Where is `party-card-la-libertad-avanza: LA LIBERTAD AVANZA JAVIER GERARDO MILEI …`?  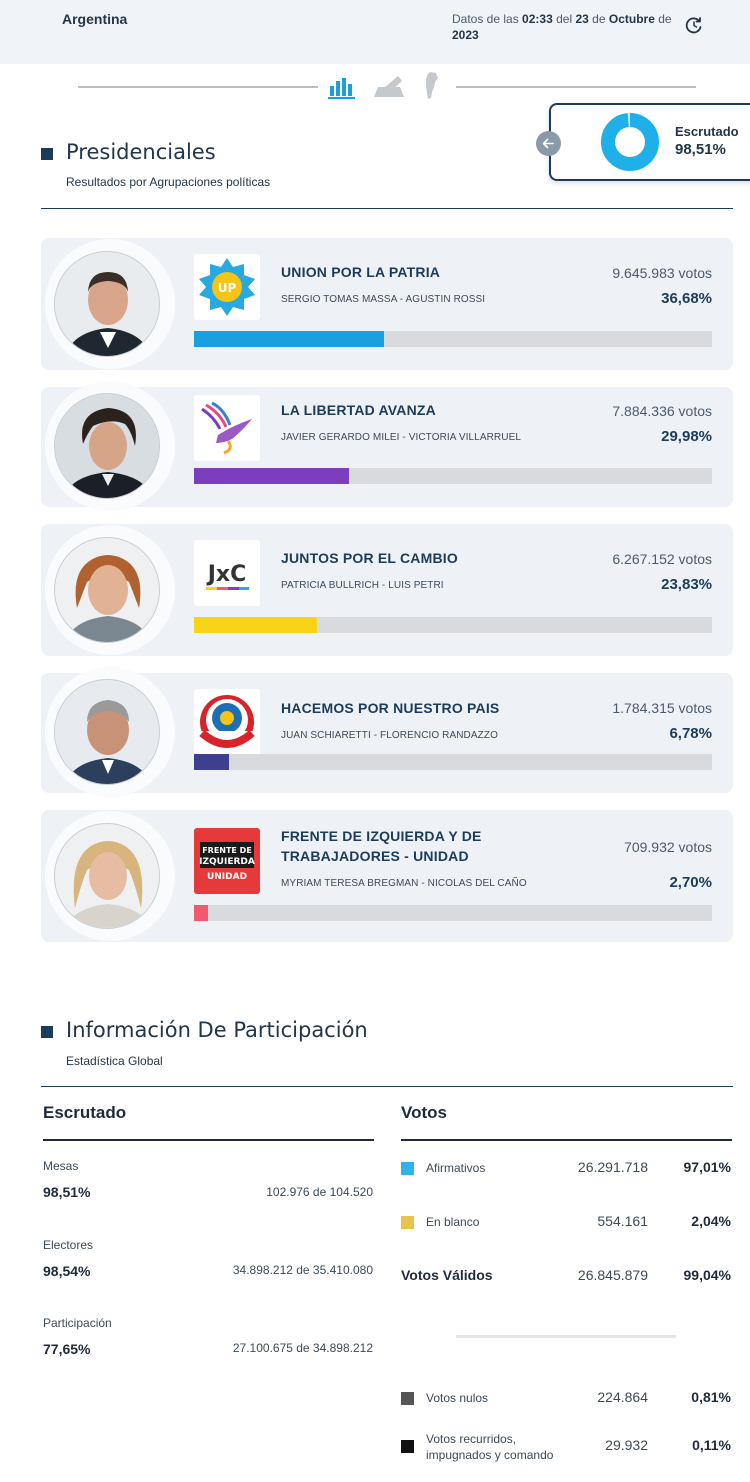 party-card-la-libertad-avanza: LA LIBERTAD AVANZA JAVIER GERARDO MILEI … is located at coordinates (387, 446).